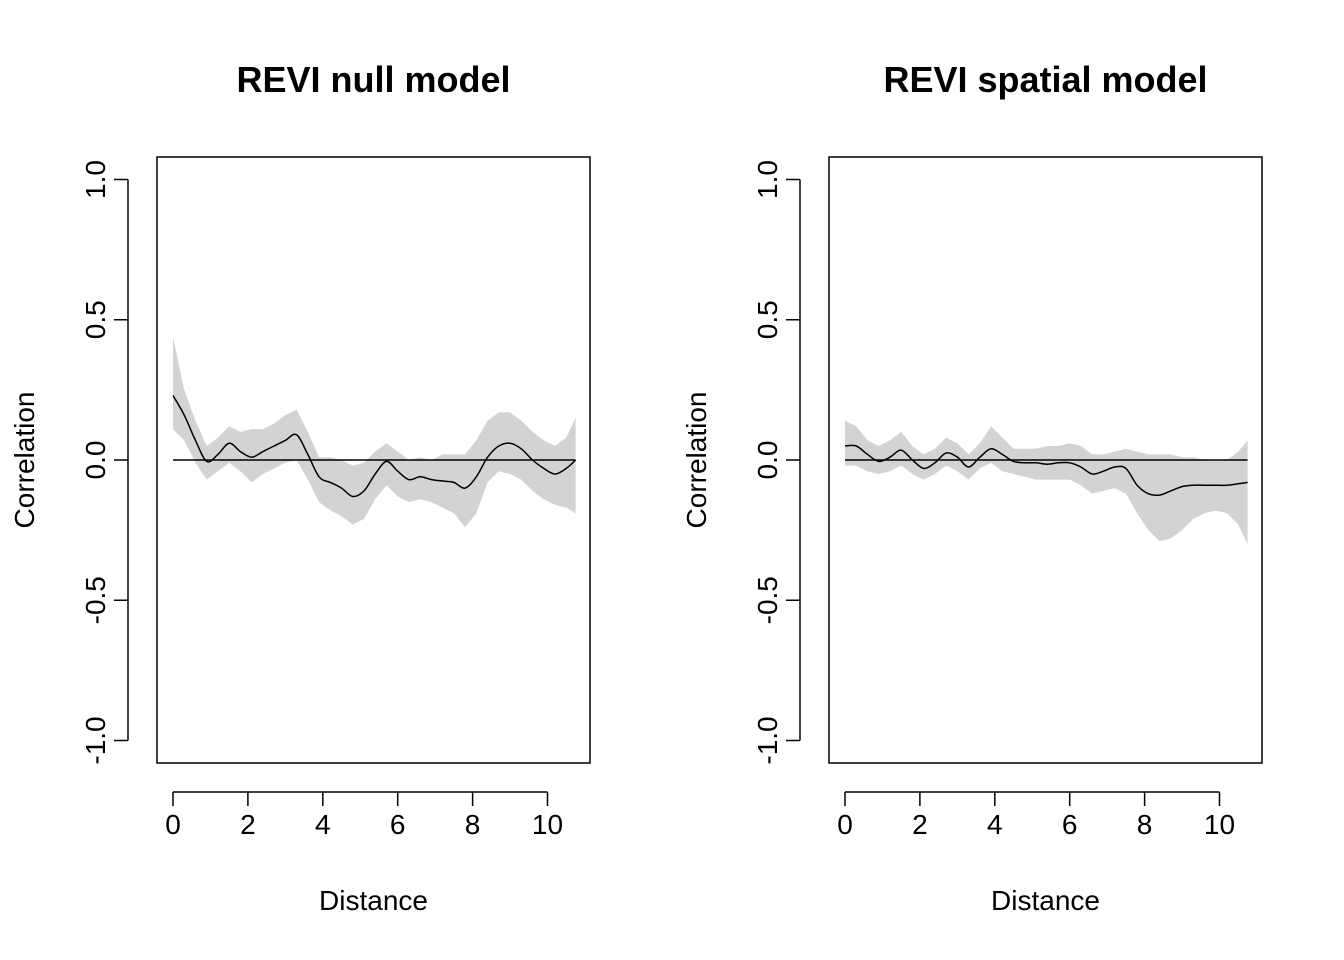 The image size is (1344, 960). What do you see at coordinates (1045, 79) in the screenshot?
I see `chart-title: REVI spatial model` at bounding box center [1045, 79].